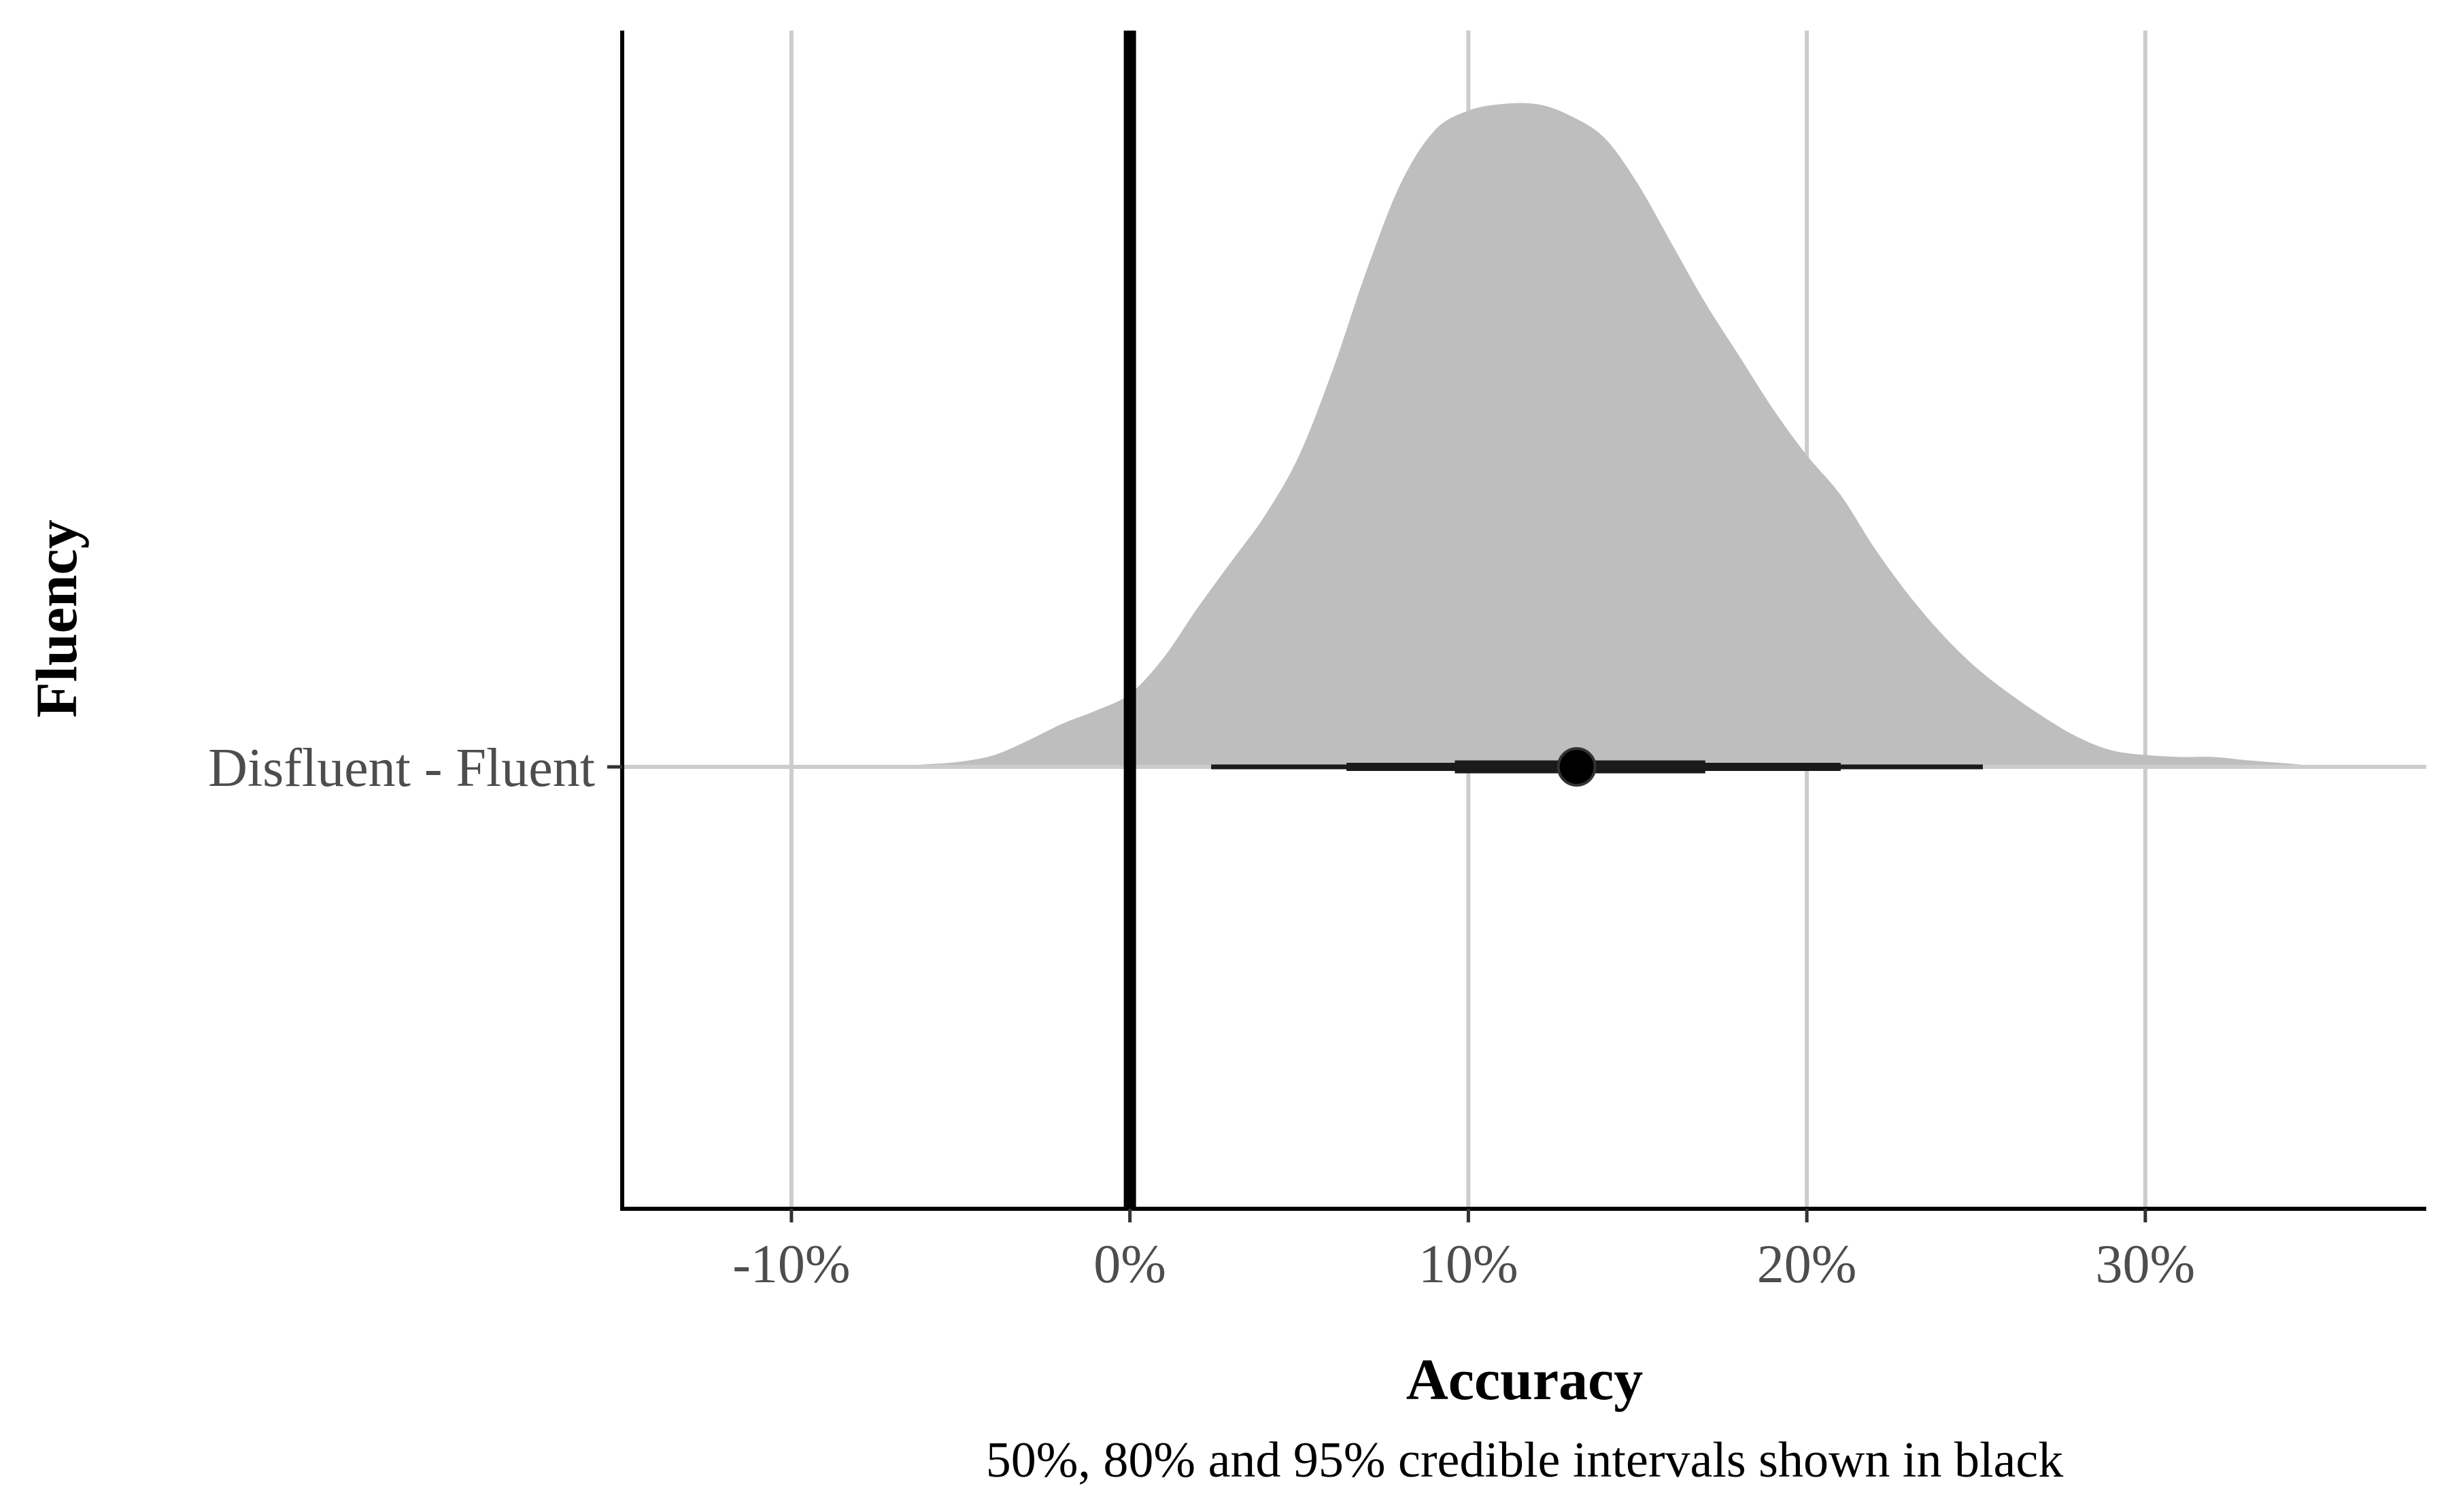  I want to click on x-axis-title: Accuracy, so click(1525, 1379).